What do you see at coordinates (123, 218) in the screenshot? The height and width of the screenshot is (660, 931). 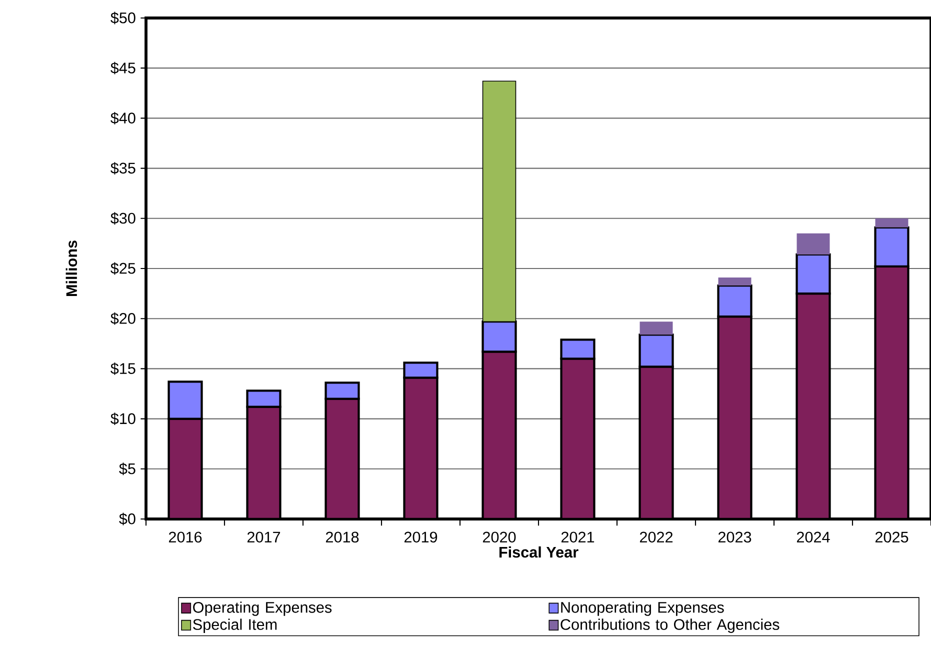 I see `y-tick-label: $30` at bounding box center [123, 218].